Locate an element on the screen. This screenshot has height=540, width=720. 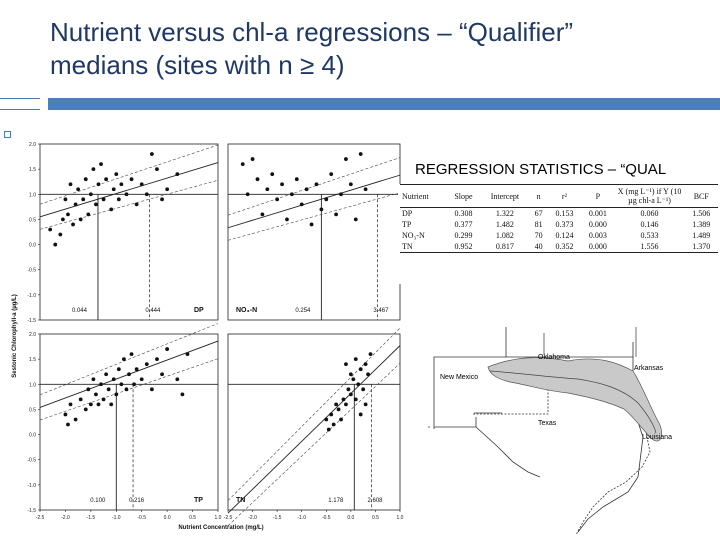
regression-line is located at coordinates (129, 190).